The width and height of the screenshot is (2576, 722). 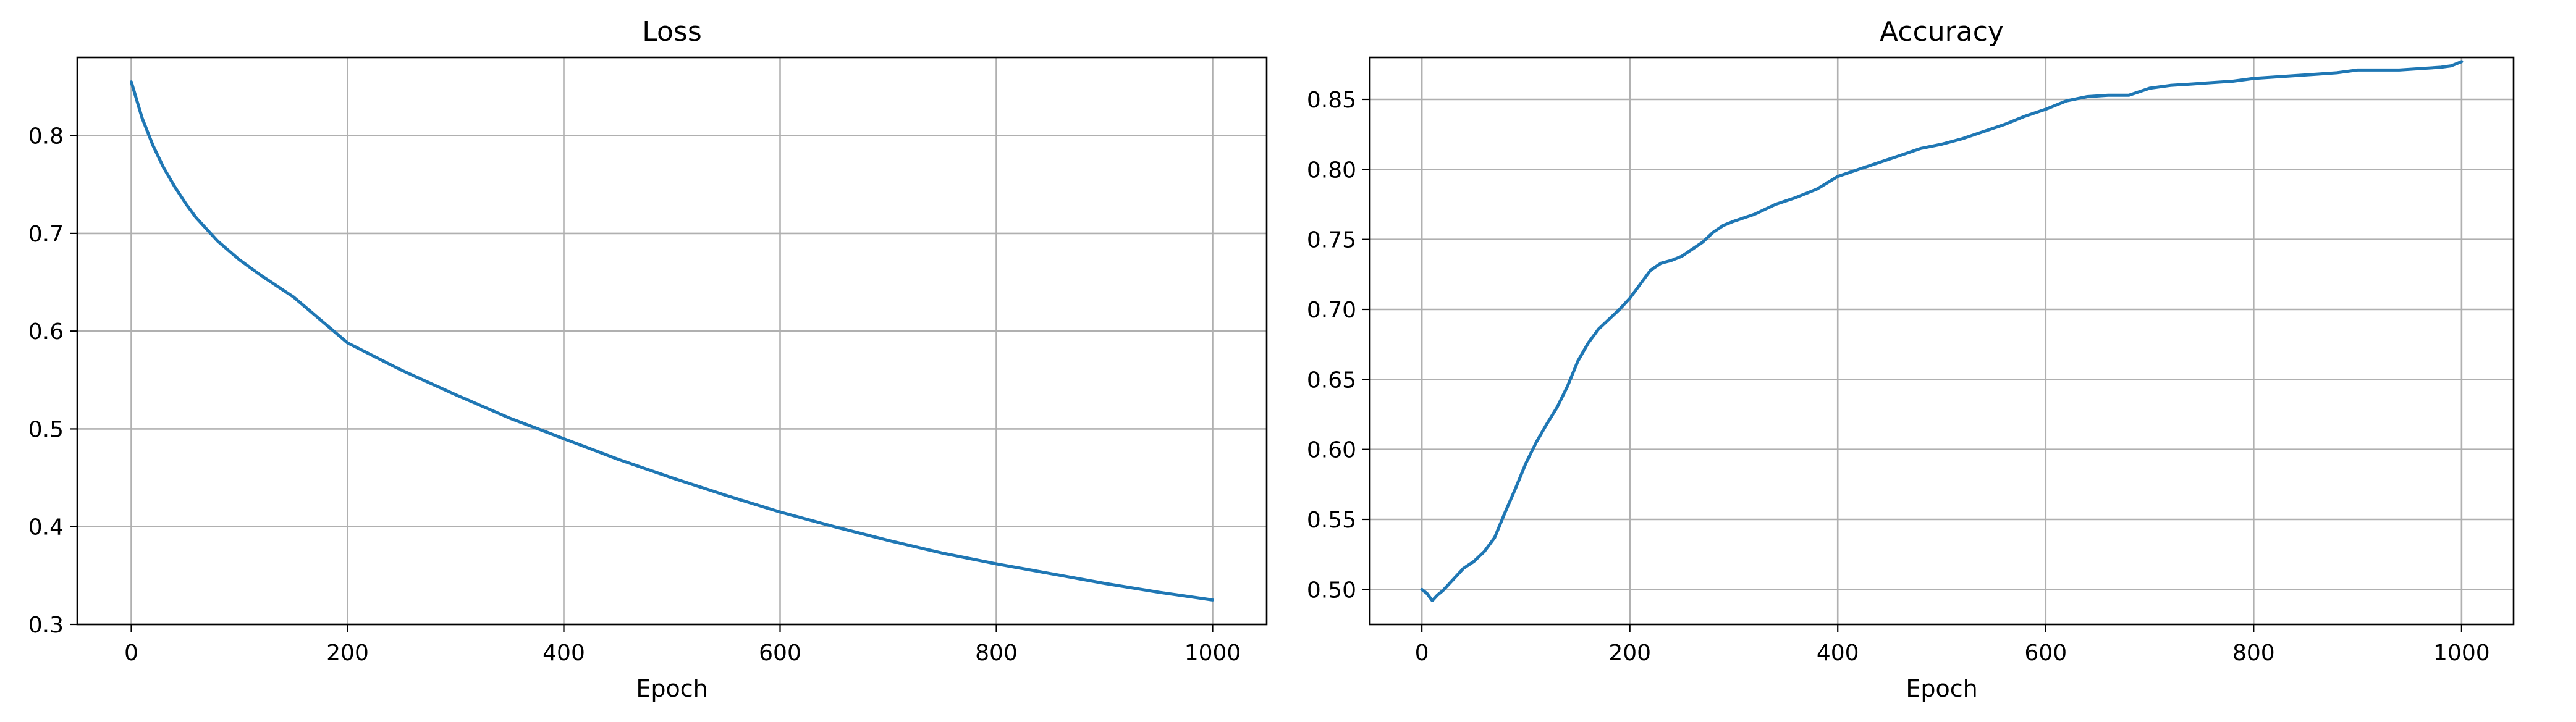 I want to click on y-tick-label: 0.60, so click(x=1331, y=450).